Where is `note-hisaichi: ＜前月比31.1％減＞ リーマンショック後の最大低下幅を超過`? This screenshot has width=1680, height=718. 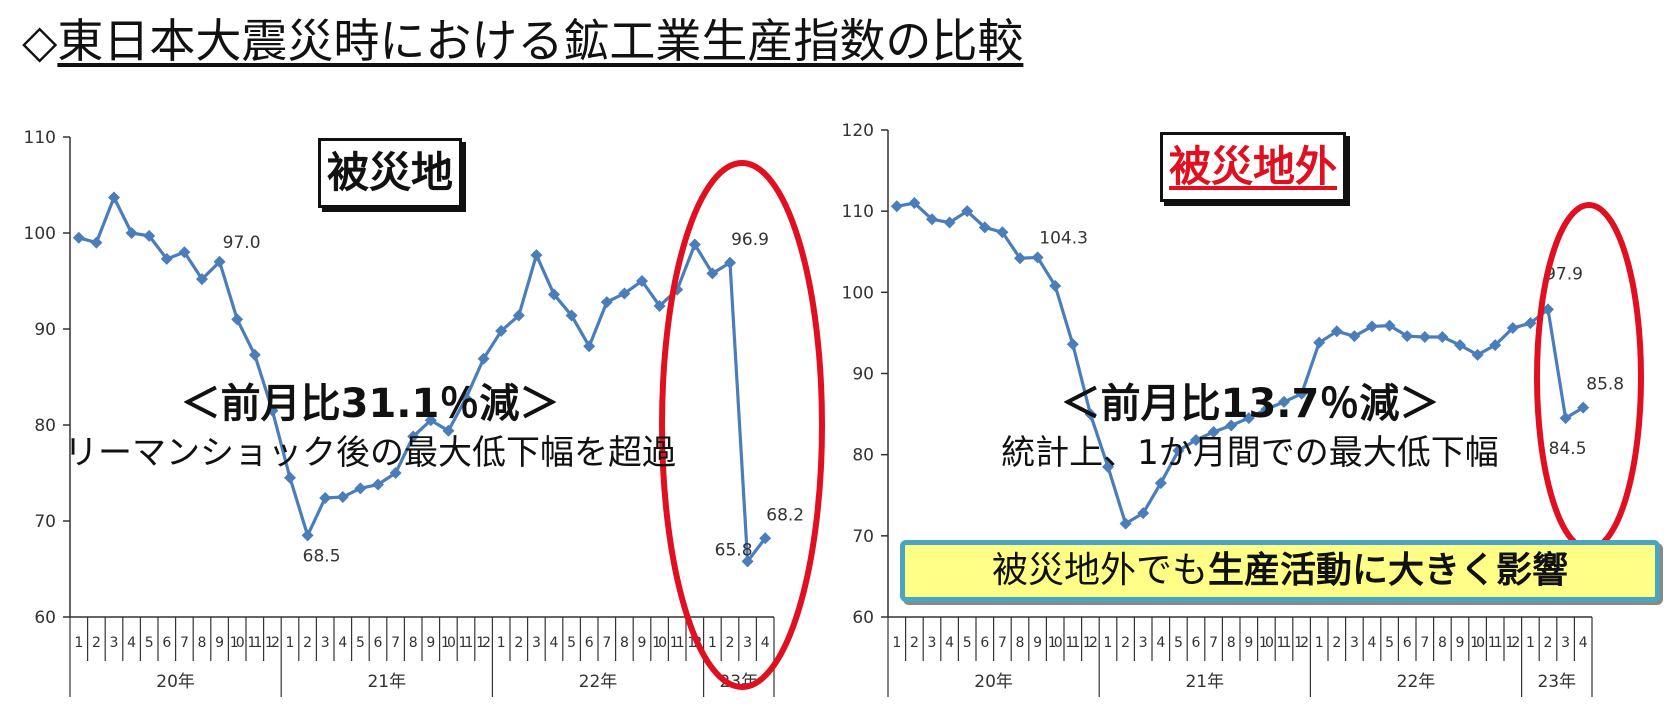 note-hisaichi: ＜前月比31.1％減＞ リーマンショック後の最大低下幅を超過 is located at coordinates (370, 427).